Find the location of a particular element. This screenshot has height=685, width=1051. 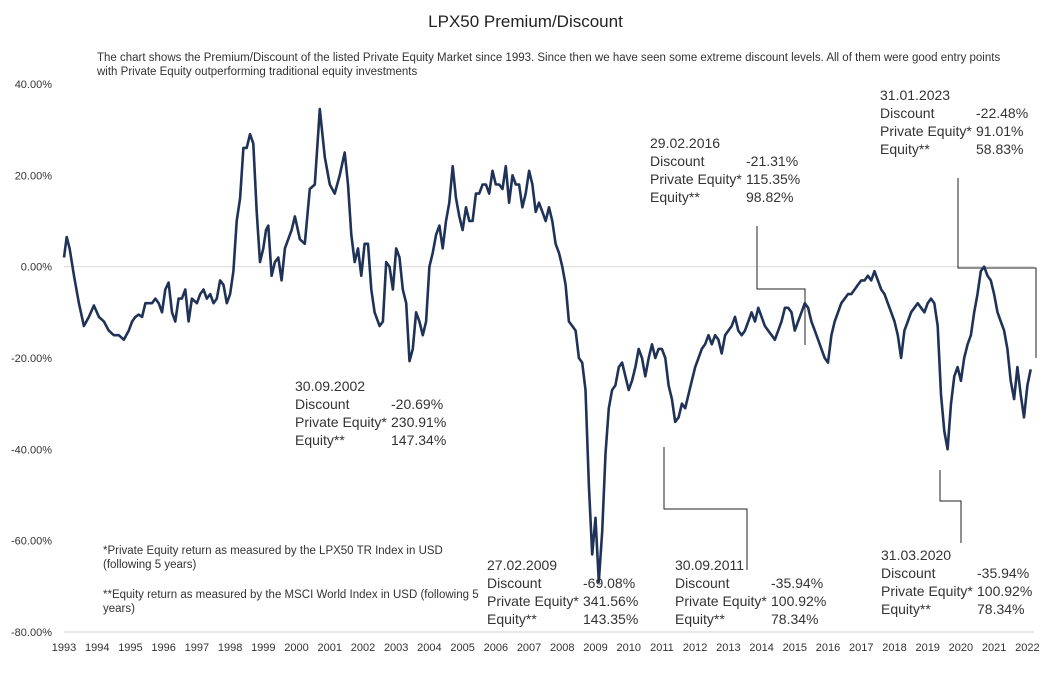

x-tick-label: 2014 is located at coordinates (761, 648).